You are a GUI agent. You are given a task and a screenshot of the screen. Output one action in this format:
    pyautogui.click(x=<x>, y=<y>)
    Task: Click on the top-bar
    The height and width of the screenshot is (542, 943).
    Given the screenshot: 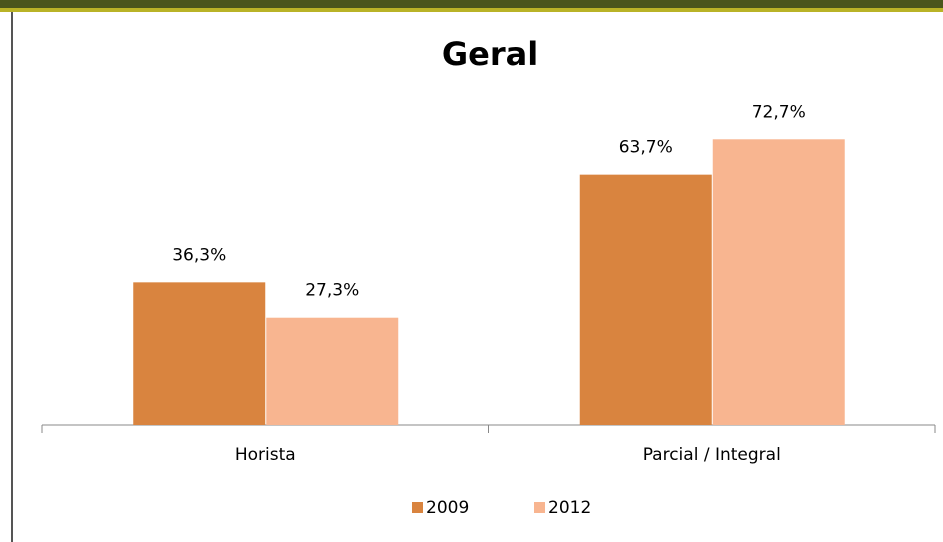 What is the action you would take?
    pyautogui.click(x=471, y=4)
    